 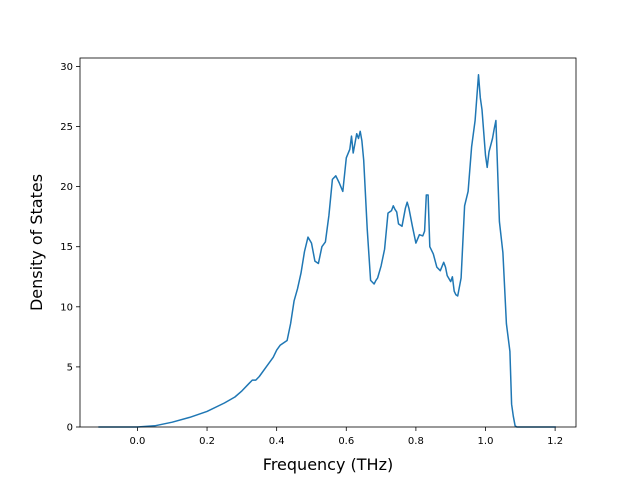 What do you see at coordinates (70, 367) in the screenshot?
I see `y-tick-label: 5` at bounding box center [70, 367].